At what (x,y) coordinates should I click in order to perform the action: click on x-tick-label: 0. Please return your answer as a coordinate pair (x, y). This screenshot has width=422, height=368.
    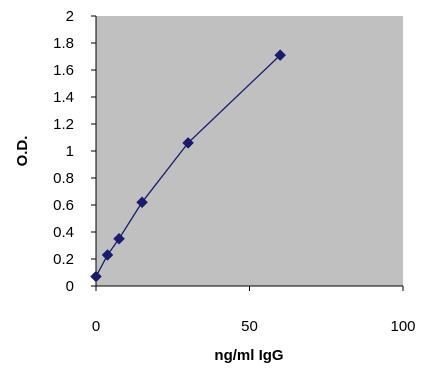
    Looking at the image, I should click on (96, 326).